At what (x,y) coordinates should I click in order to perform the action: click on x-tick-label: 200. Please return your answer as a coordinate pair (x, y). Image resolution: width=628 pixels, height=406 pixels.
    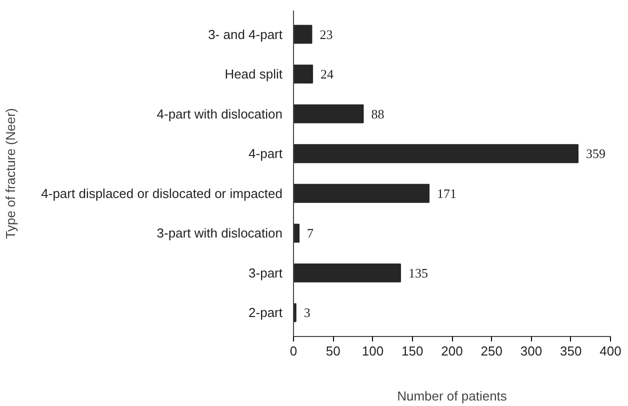
    Looking at the image, I should click on (452, 351).